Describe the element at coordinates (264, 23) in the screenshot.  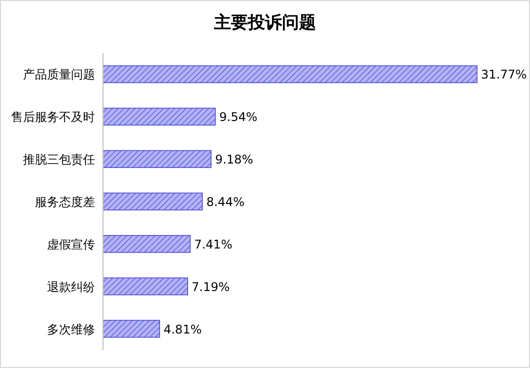
I see `chart-title: 主要投诉问题` at that location.